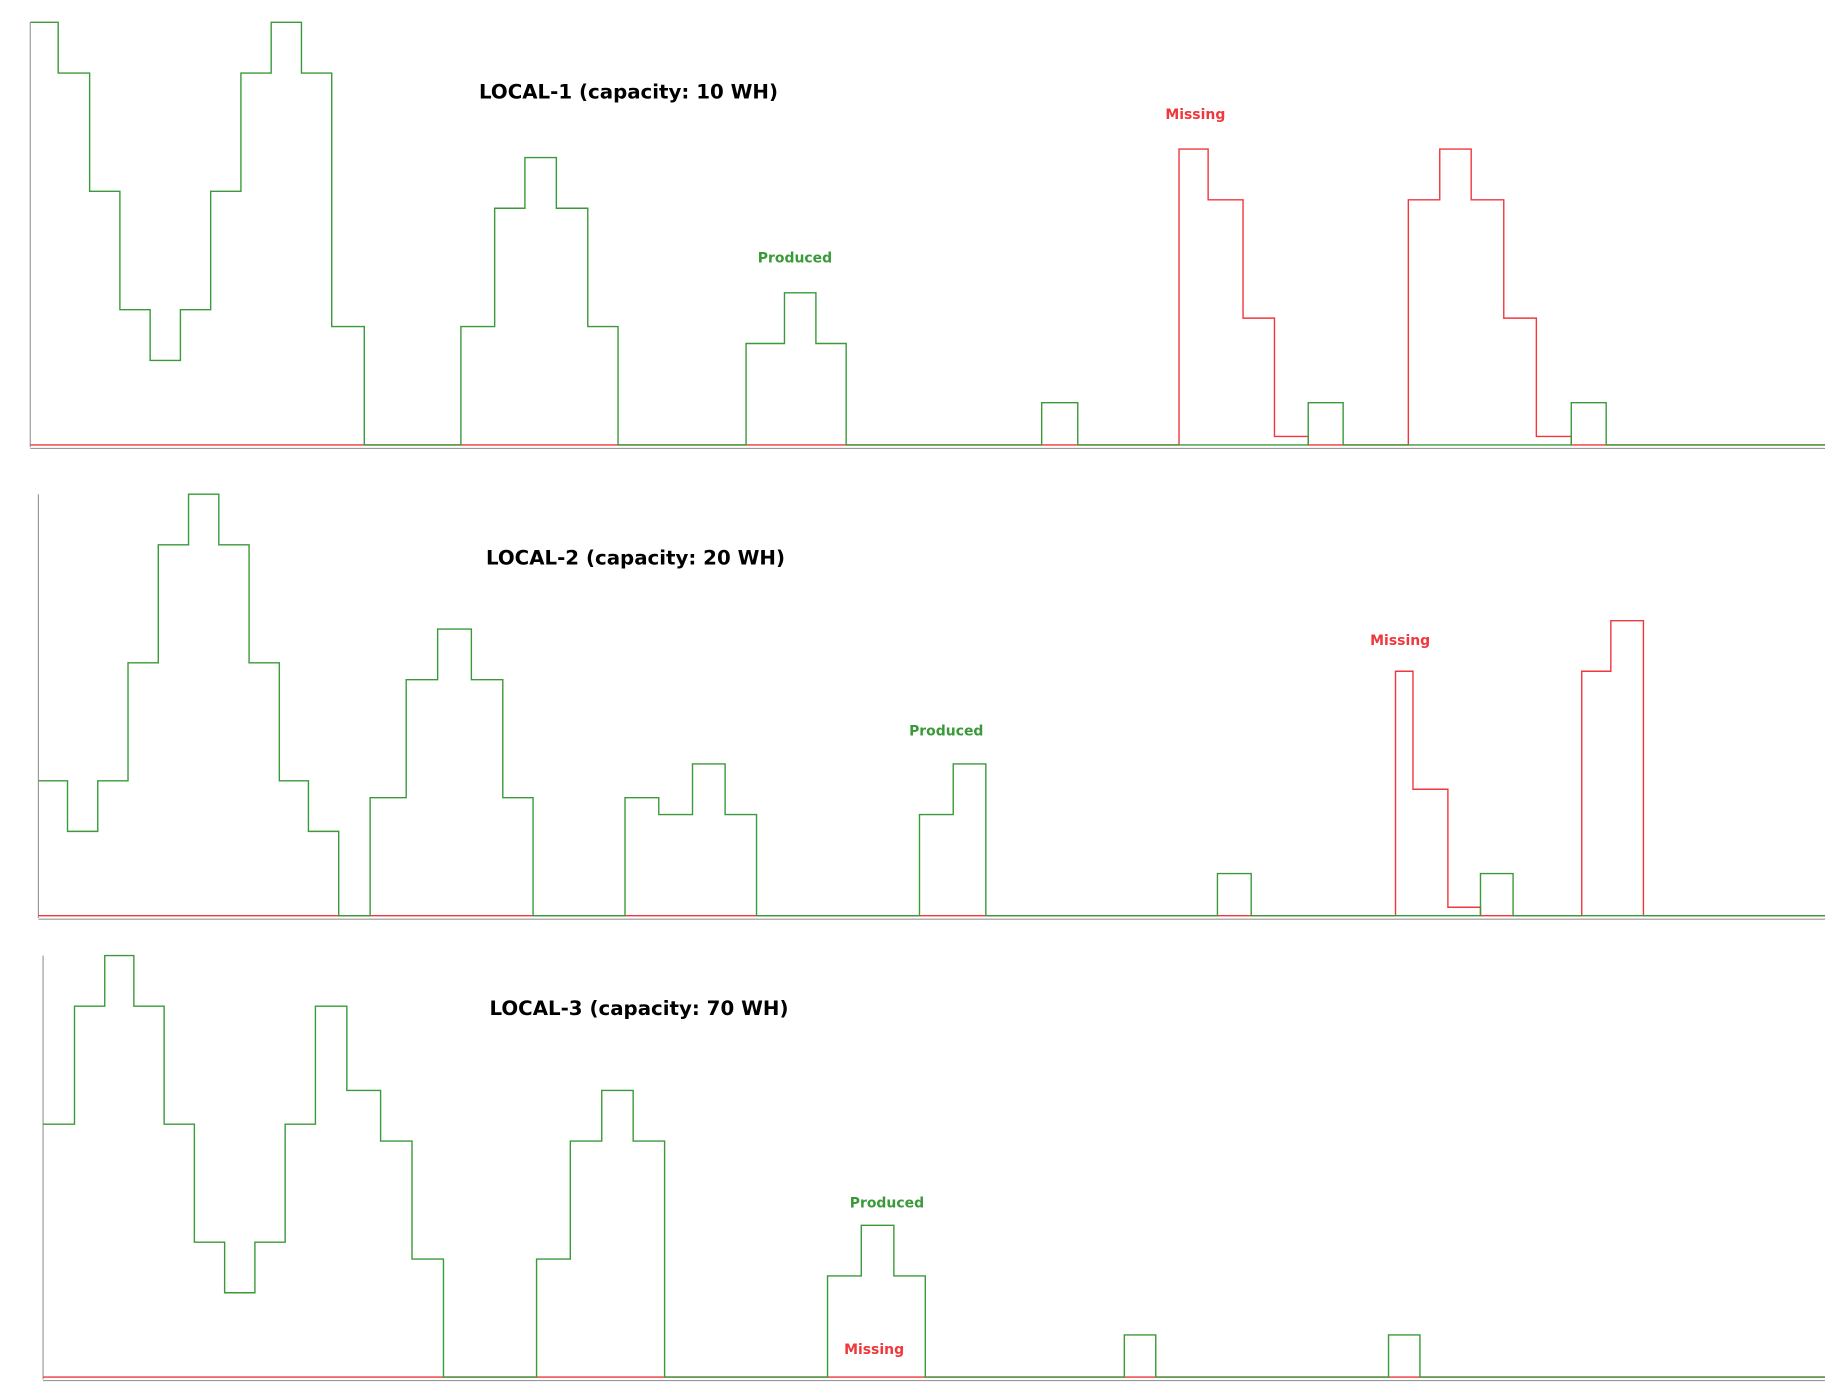  I want to click on chart-title: LOCAL-2 (capacity: 20 WH), so click(635, 557).